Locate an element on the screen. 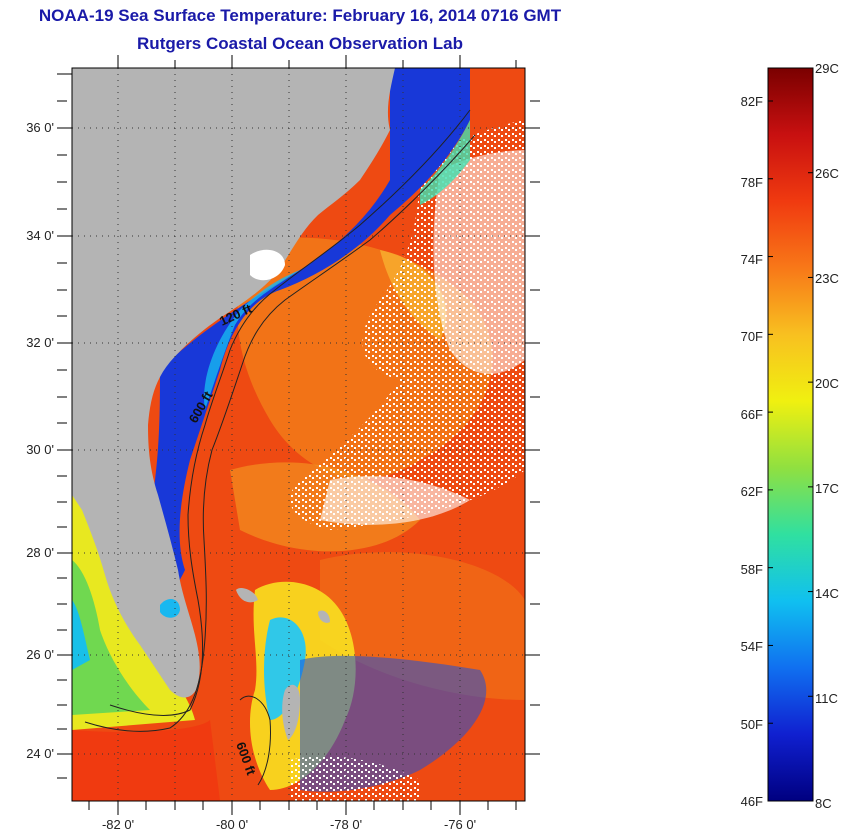 The height and width of the screenshot is (832, 841). colorbar-f-label: 74F is located at coordinates (752, 259).